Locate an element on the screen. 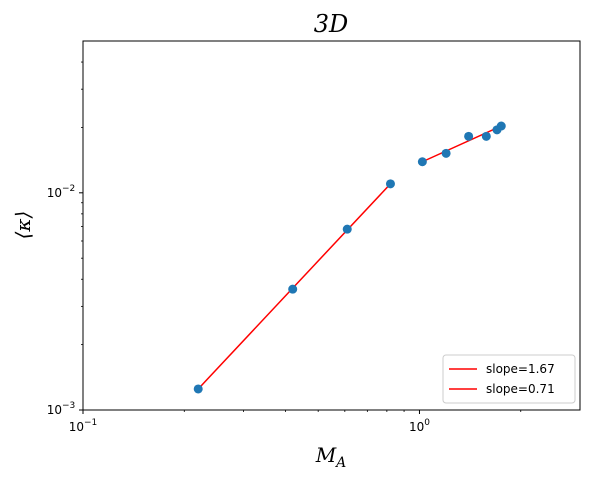 The height and width of the screenshot is (477, 592). legend: slope=1.67 slope=0.71 is located at coordinates (509, 379).